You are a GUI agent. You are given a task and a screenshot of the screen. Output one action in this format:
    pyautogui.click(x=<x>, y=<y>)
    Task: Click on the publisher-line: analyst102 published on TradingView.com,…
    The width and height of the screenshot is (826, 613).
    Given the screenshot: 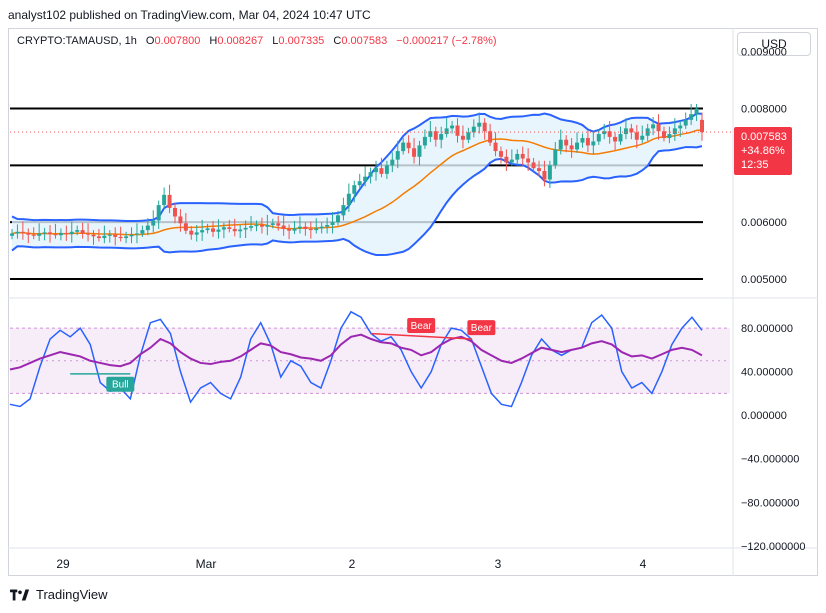 What is the action you would take?
    pyautogui.click(x=189, y=15)
    